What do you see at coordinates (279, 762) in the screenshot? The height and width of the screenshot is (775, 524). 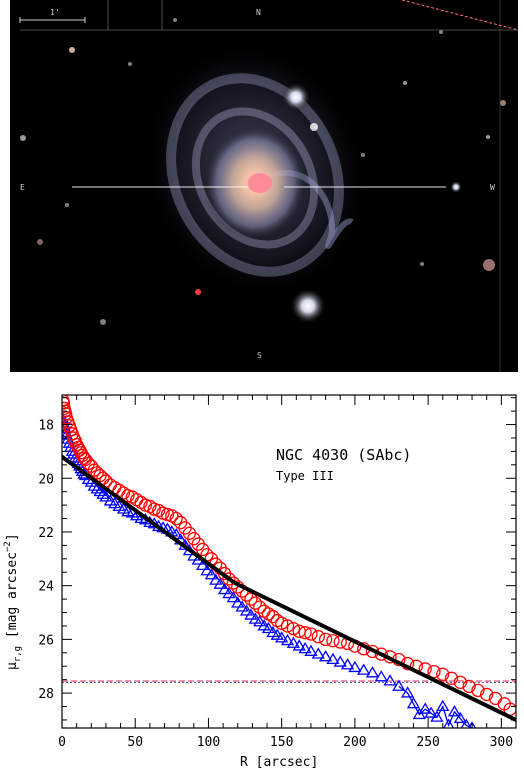 I see `x-axis-label: R [arcsec]` at bounding box center [279, 762].